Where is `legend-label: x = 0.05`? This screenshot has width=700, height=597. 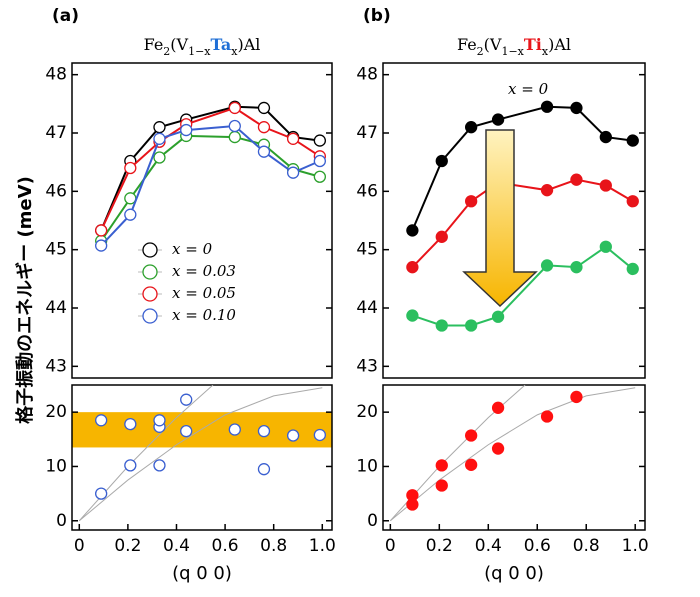 legend-label: x = 0.05 is located at coordinates (204, 293).